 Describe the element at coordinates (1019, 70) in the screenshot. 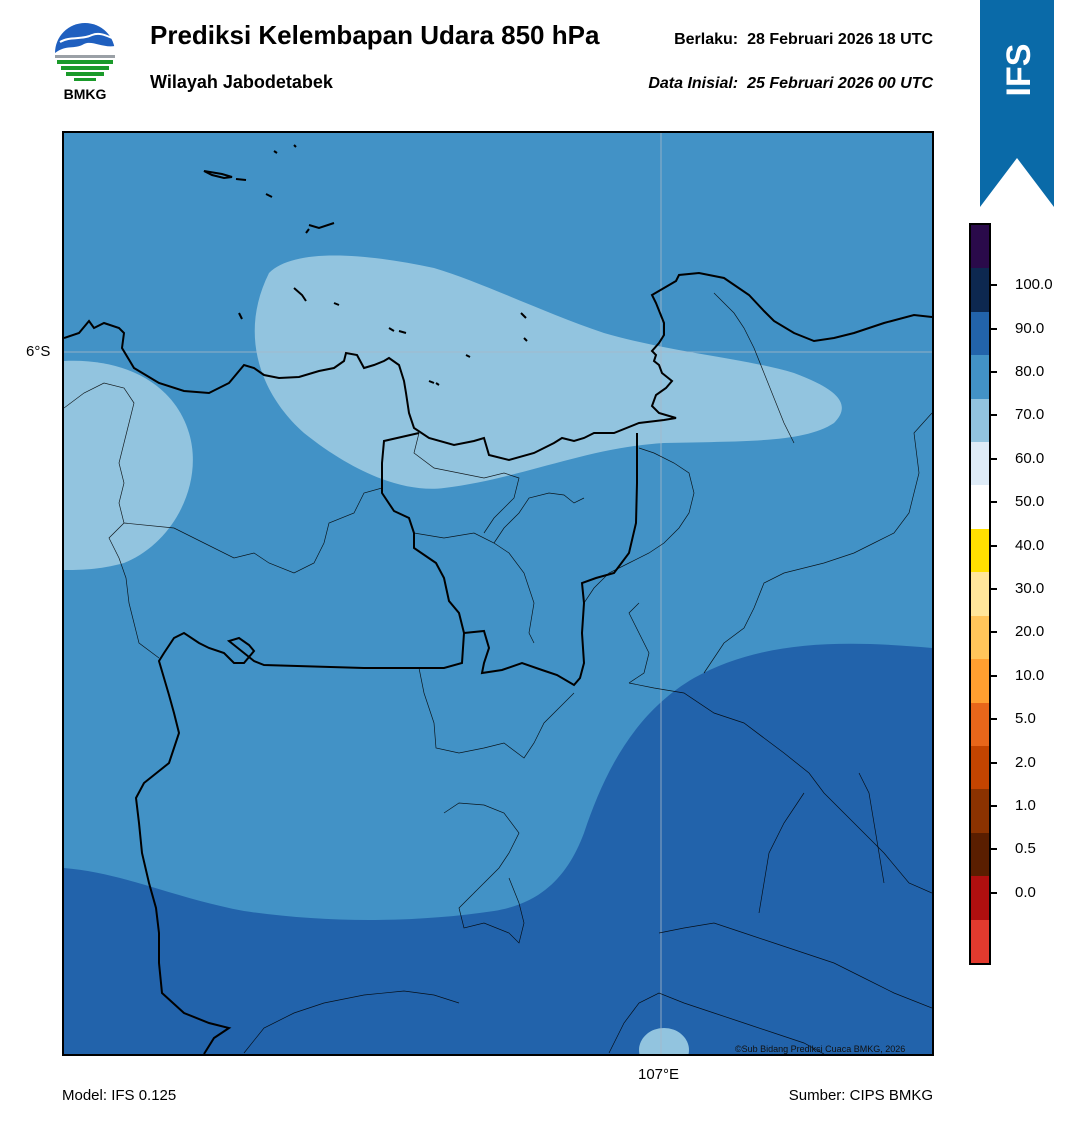

I see `ifs-badge-label: IFS` at that location.